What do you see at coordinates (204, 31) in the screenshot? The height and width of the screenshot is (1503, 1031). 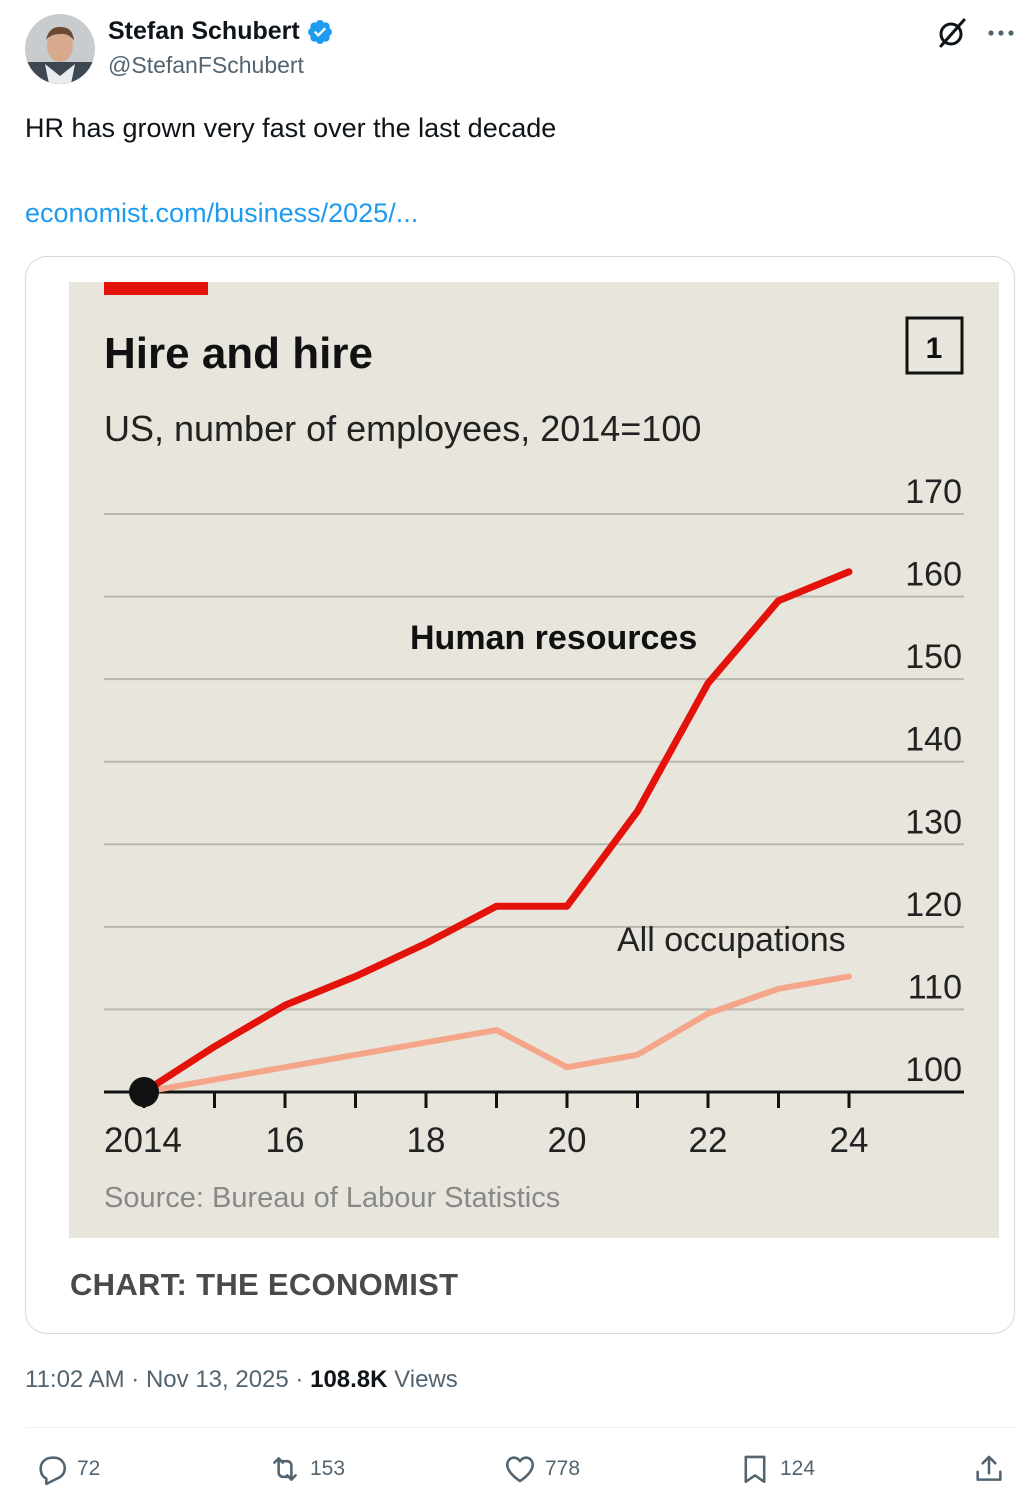 I see `display-name: Stefan Schubert` at bounding box center [204, 31].